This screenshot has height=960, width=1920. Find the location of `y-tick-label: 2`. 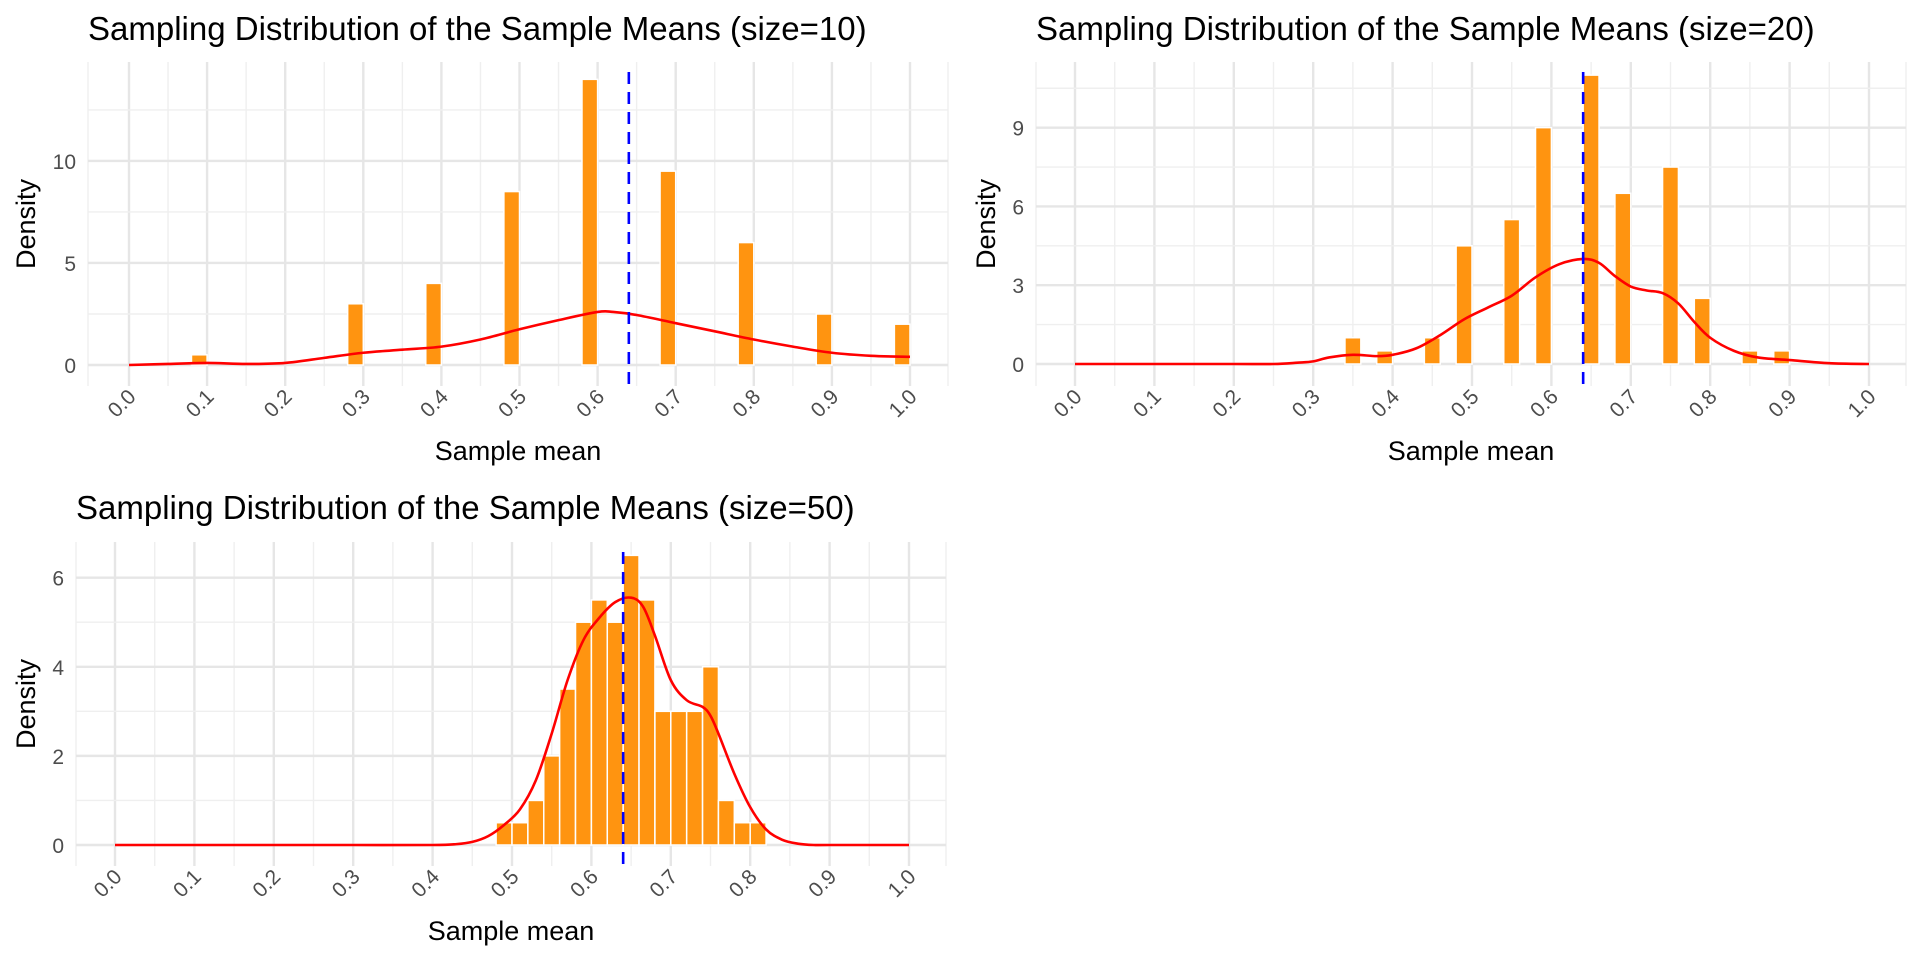

y-tick-label: 2 is located at coordinates (58, 757).